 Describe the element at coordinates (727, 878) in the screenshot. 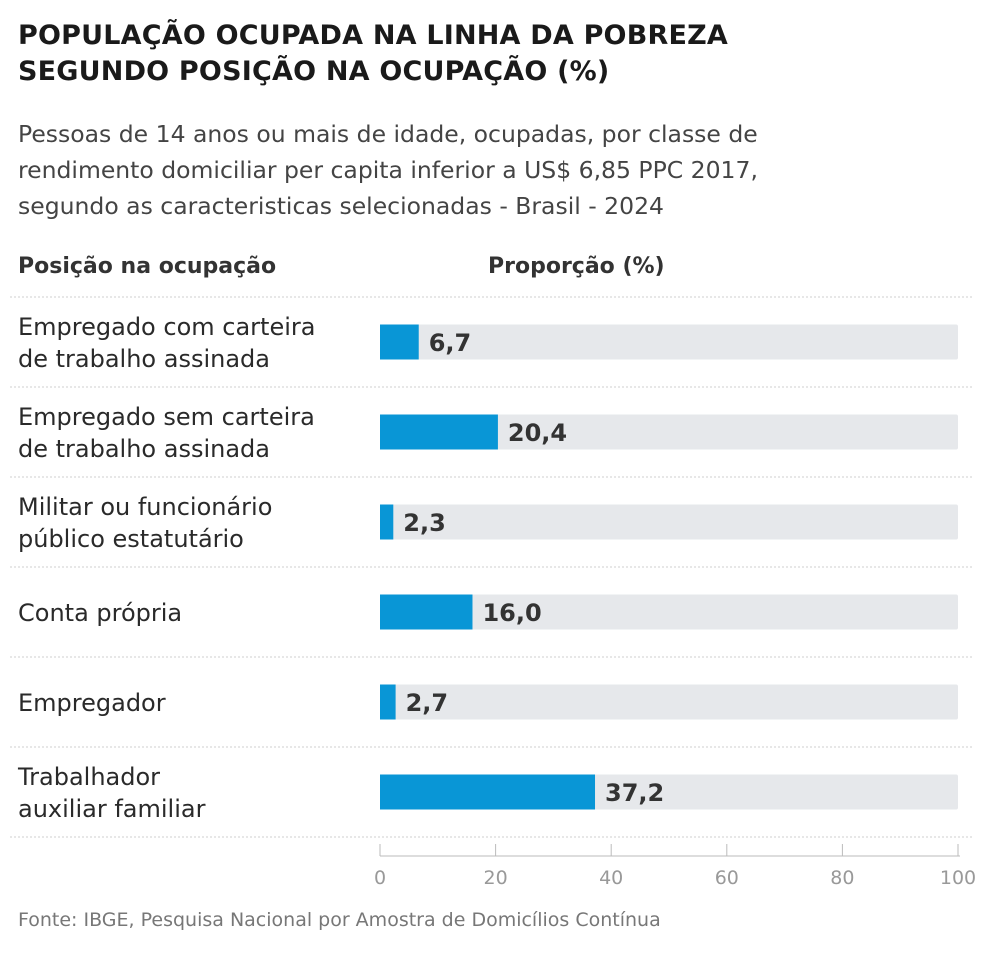

I see `x-tick-label: 60` at that location.